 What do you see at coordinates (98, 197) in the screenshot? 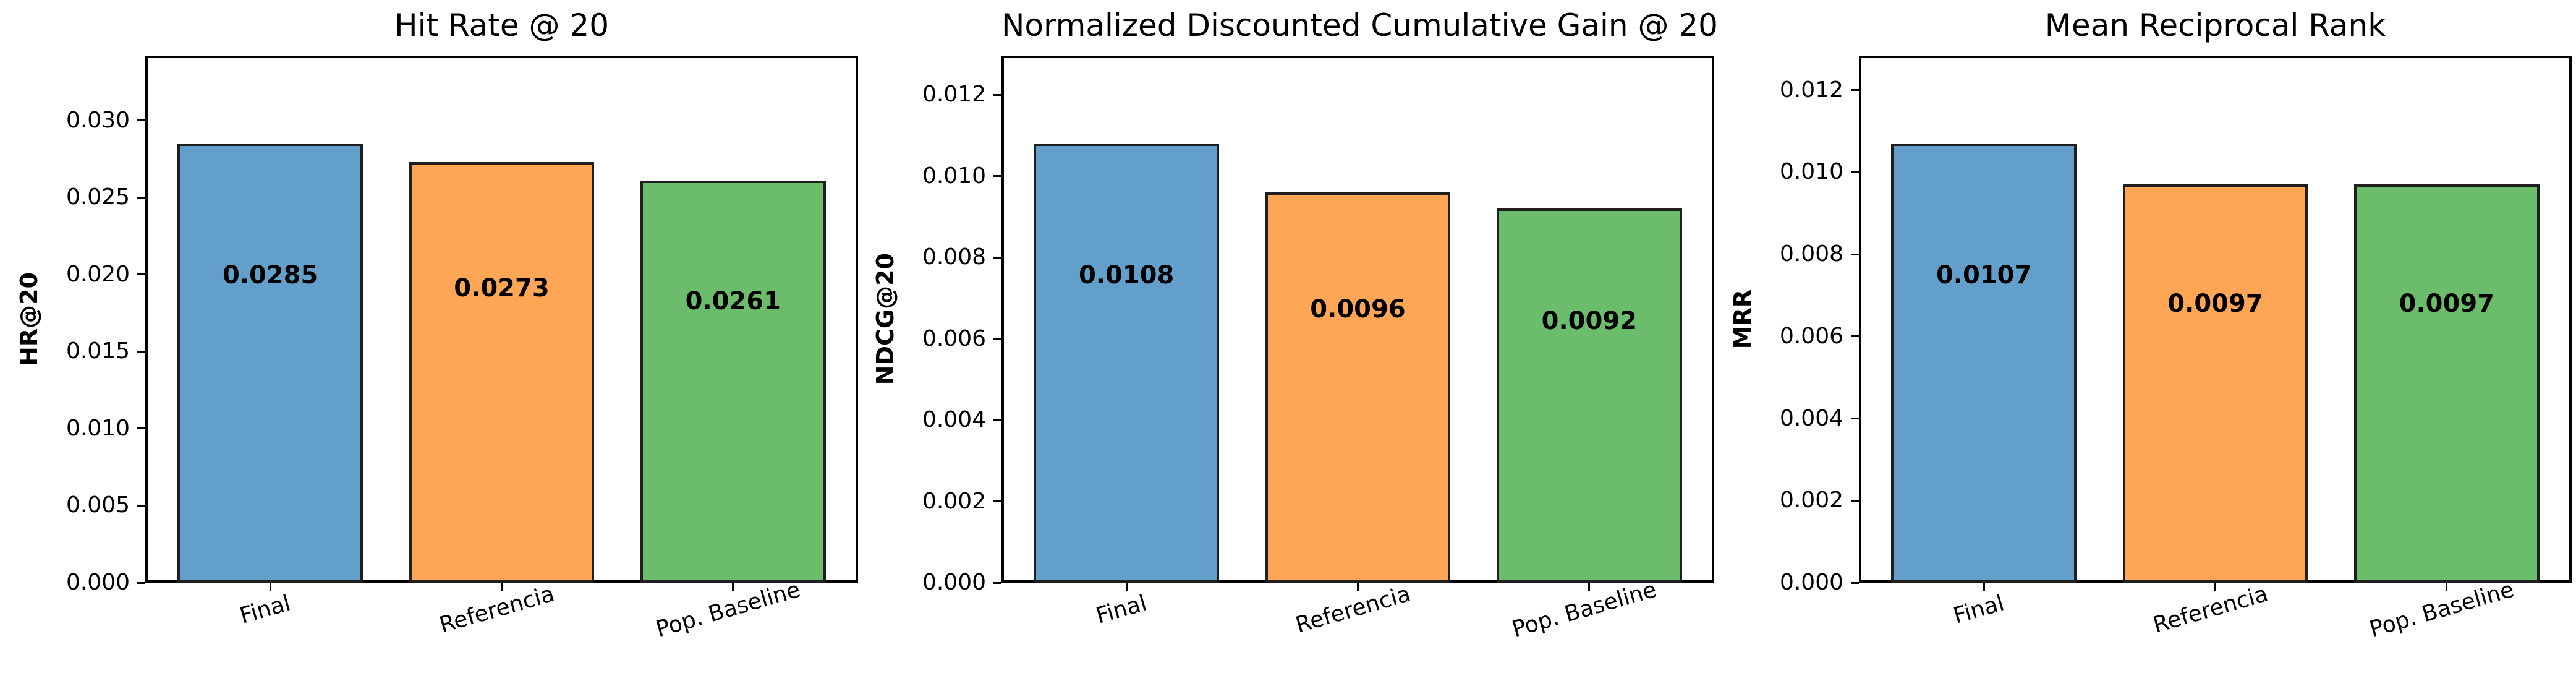
I see `y-tick-label: 0.025` at bounding box center [98, 197].